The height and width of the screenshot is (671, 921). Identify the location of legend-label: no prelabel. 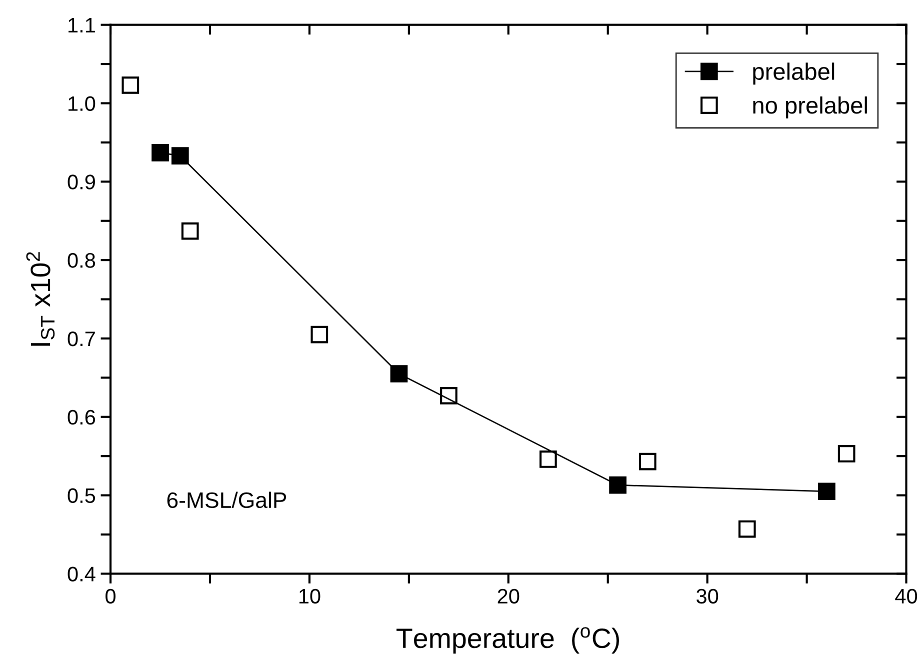
(810, 107).